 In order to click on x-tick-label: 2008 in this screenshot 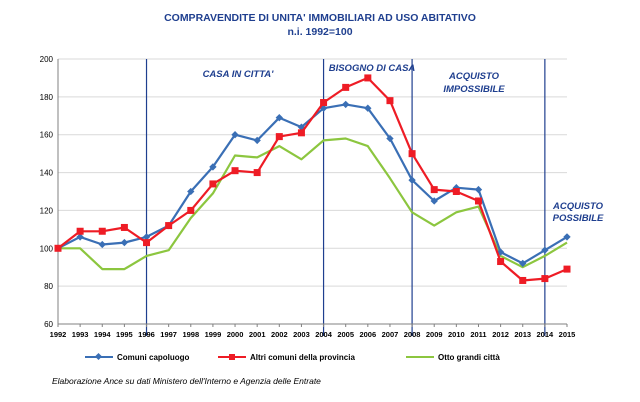, I will do `click(412, 334)`.